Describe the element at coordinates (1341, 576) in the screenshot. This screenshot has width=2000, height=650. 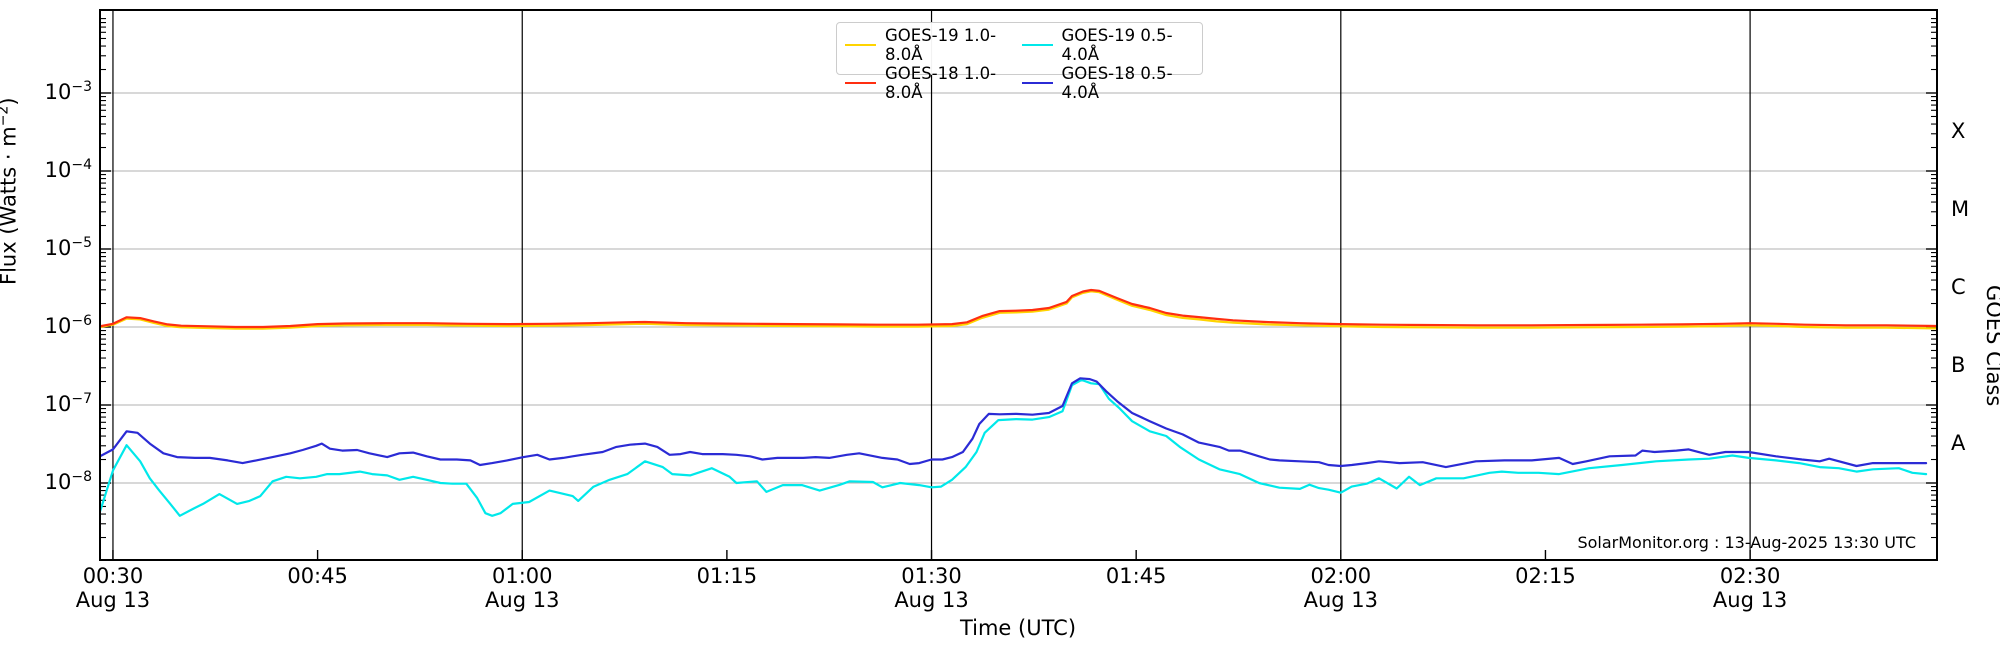
I see `x-tick-label: 02:00` at that location.